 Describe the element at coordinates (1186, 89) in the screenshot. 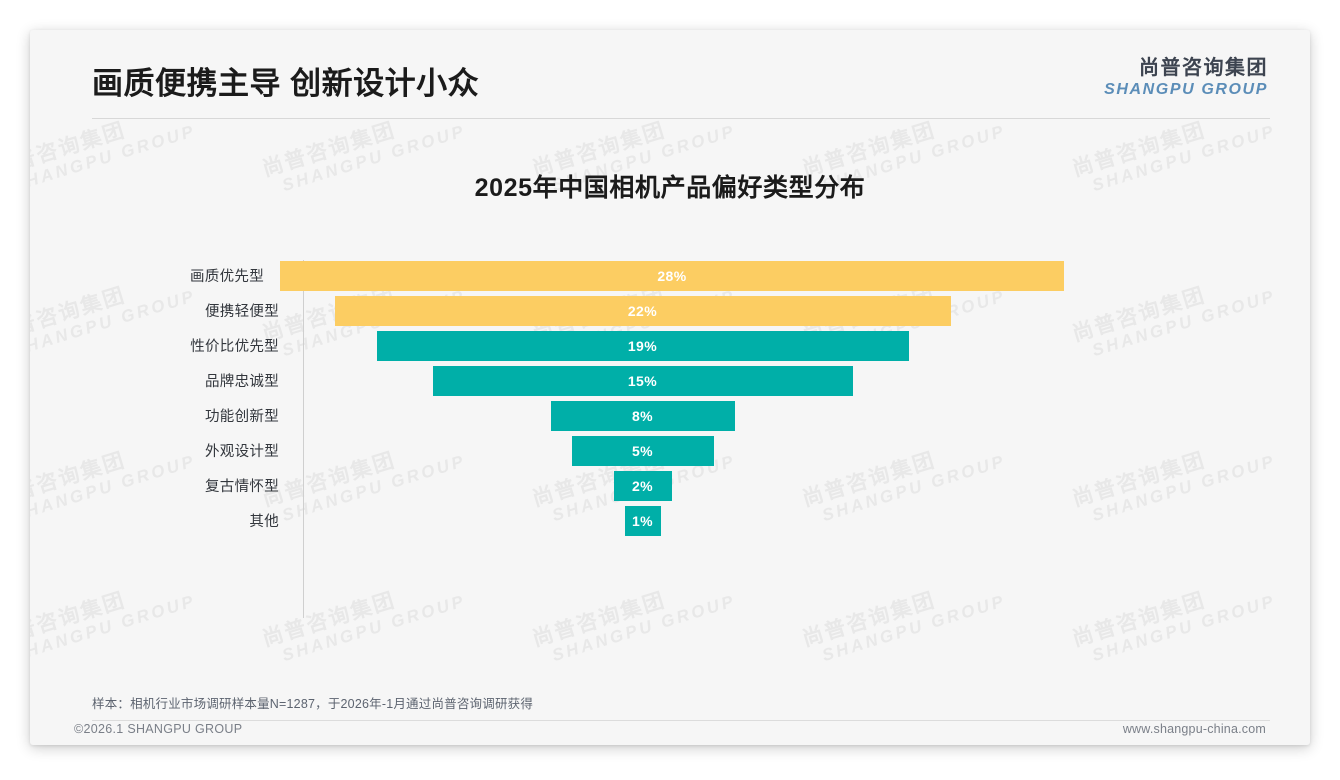

I see `brand-name-en: SHANGPU GROUP` at that location.